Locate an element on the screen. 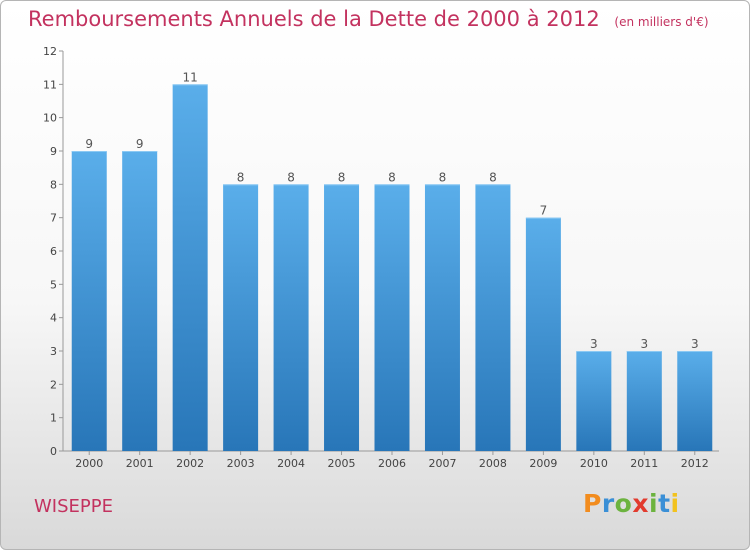 Image resolution: width=750 pixels, height=550 pixels. x-tick-label-2006: 2006 is located at coordinates (392, 463).